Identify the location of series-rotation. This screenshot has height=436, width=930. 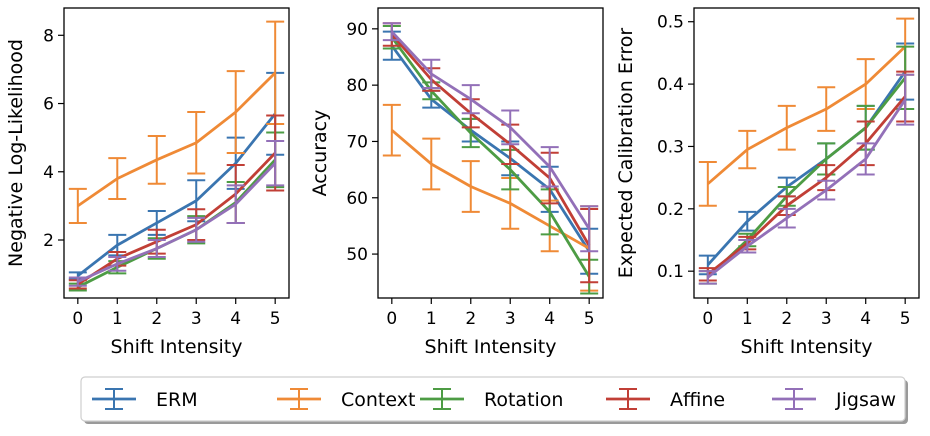
(490, 160).